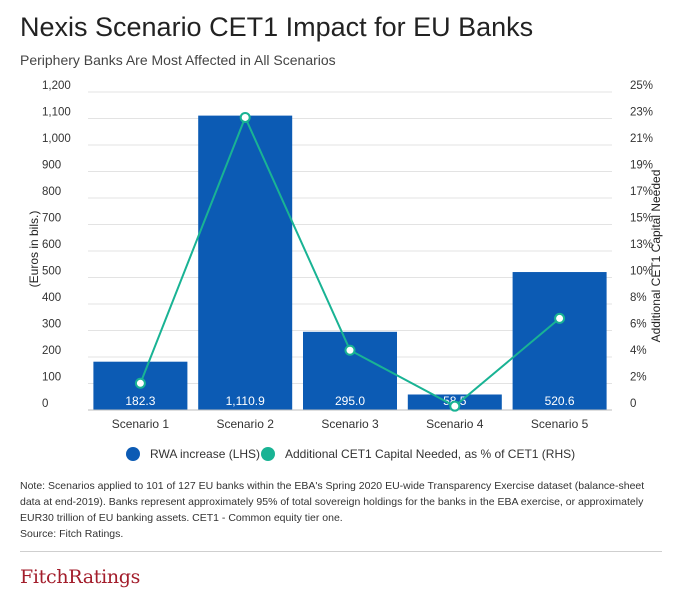 This screenshot has height=591, width=680. Describe the element at coordinates (350, 424) in the screenshot. I see `x-tick-label: Scenario 3` at that location.